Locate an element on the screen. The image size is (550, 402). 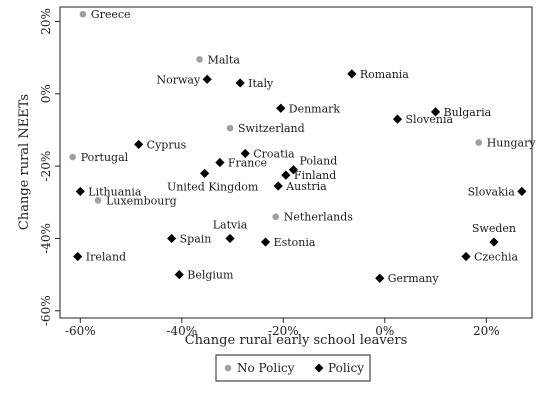
legend-label-policy: Policy is located at coordinates (346, 368).